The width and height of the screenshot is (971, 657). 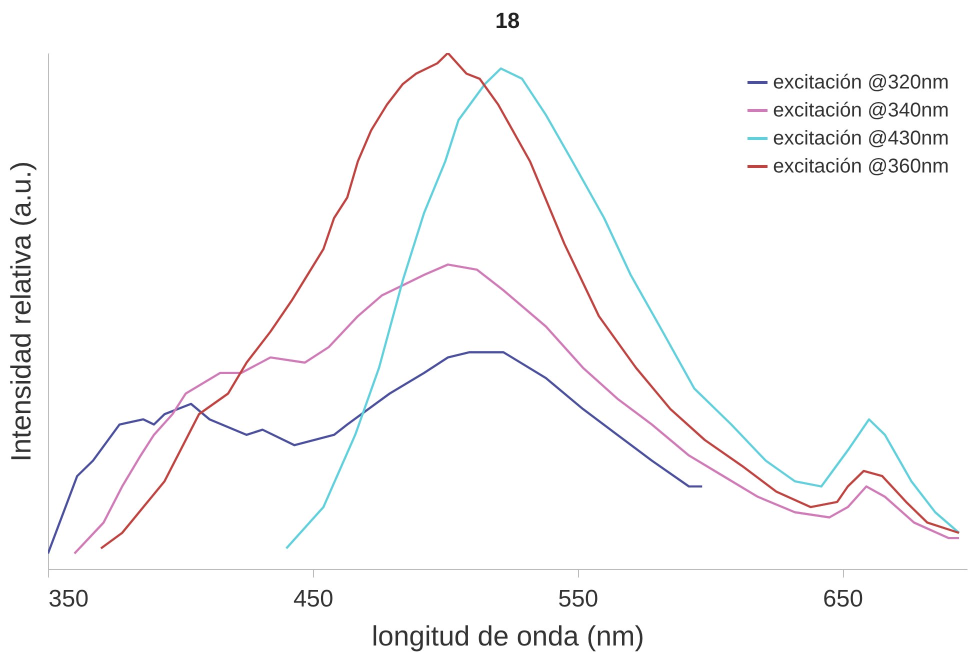 I want to click on legend-label: excitación @320nm, so click(x=861, y=83).